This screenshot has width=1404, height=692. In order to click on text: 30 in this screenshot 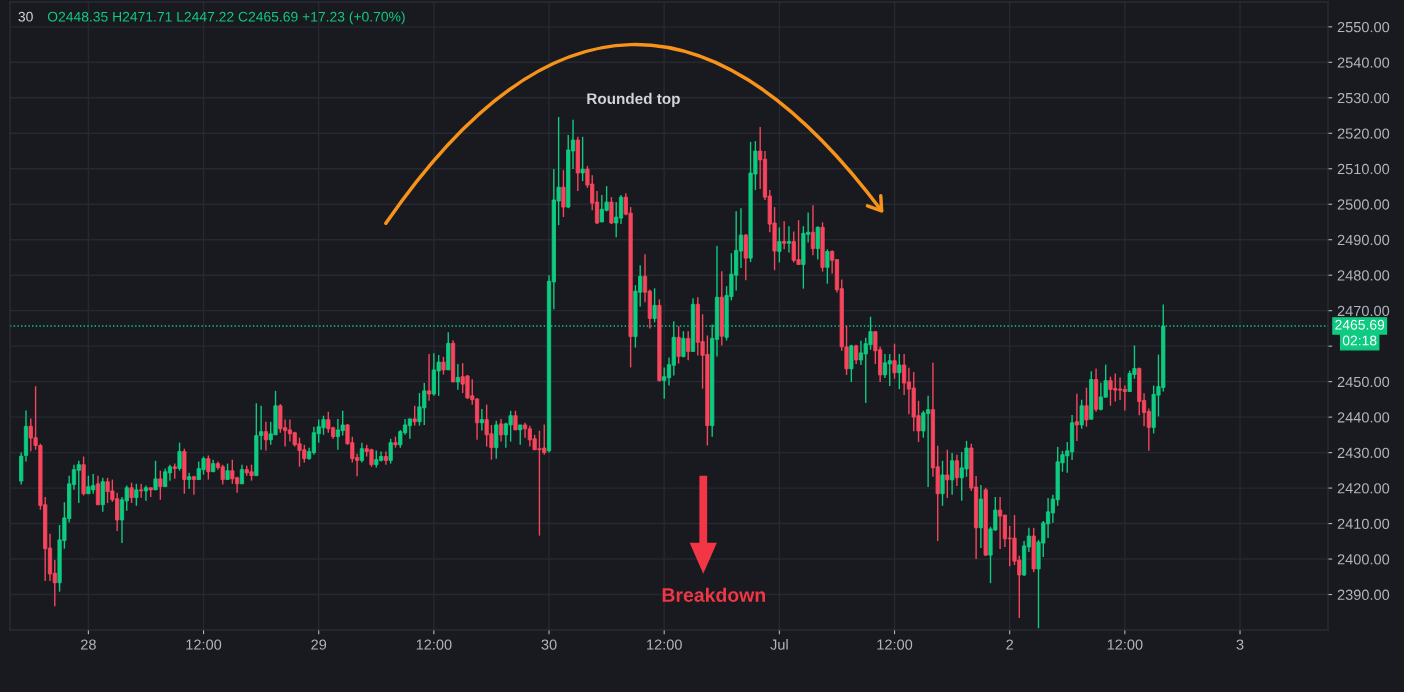, I will do `click(25, 16)`.